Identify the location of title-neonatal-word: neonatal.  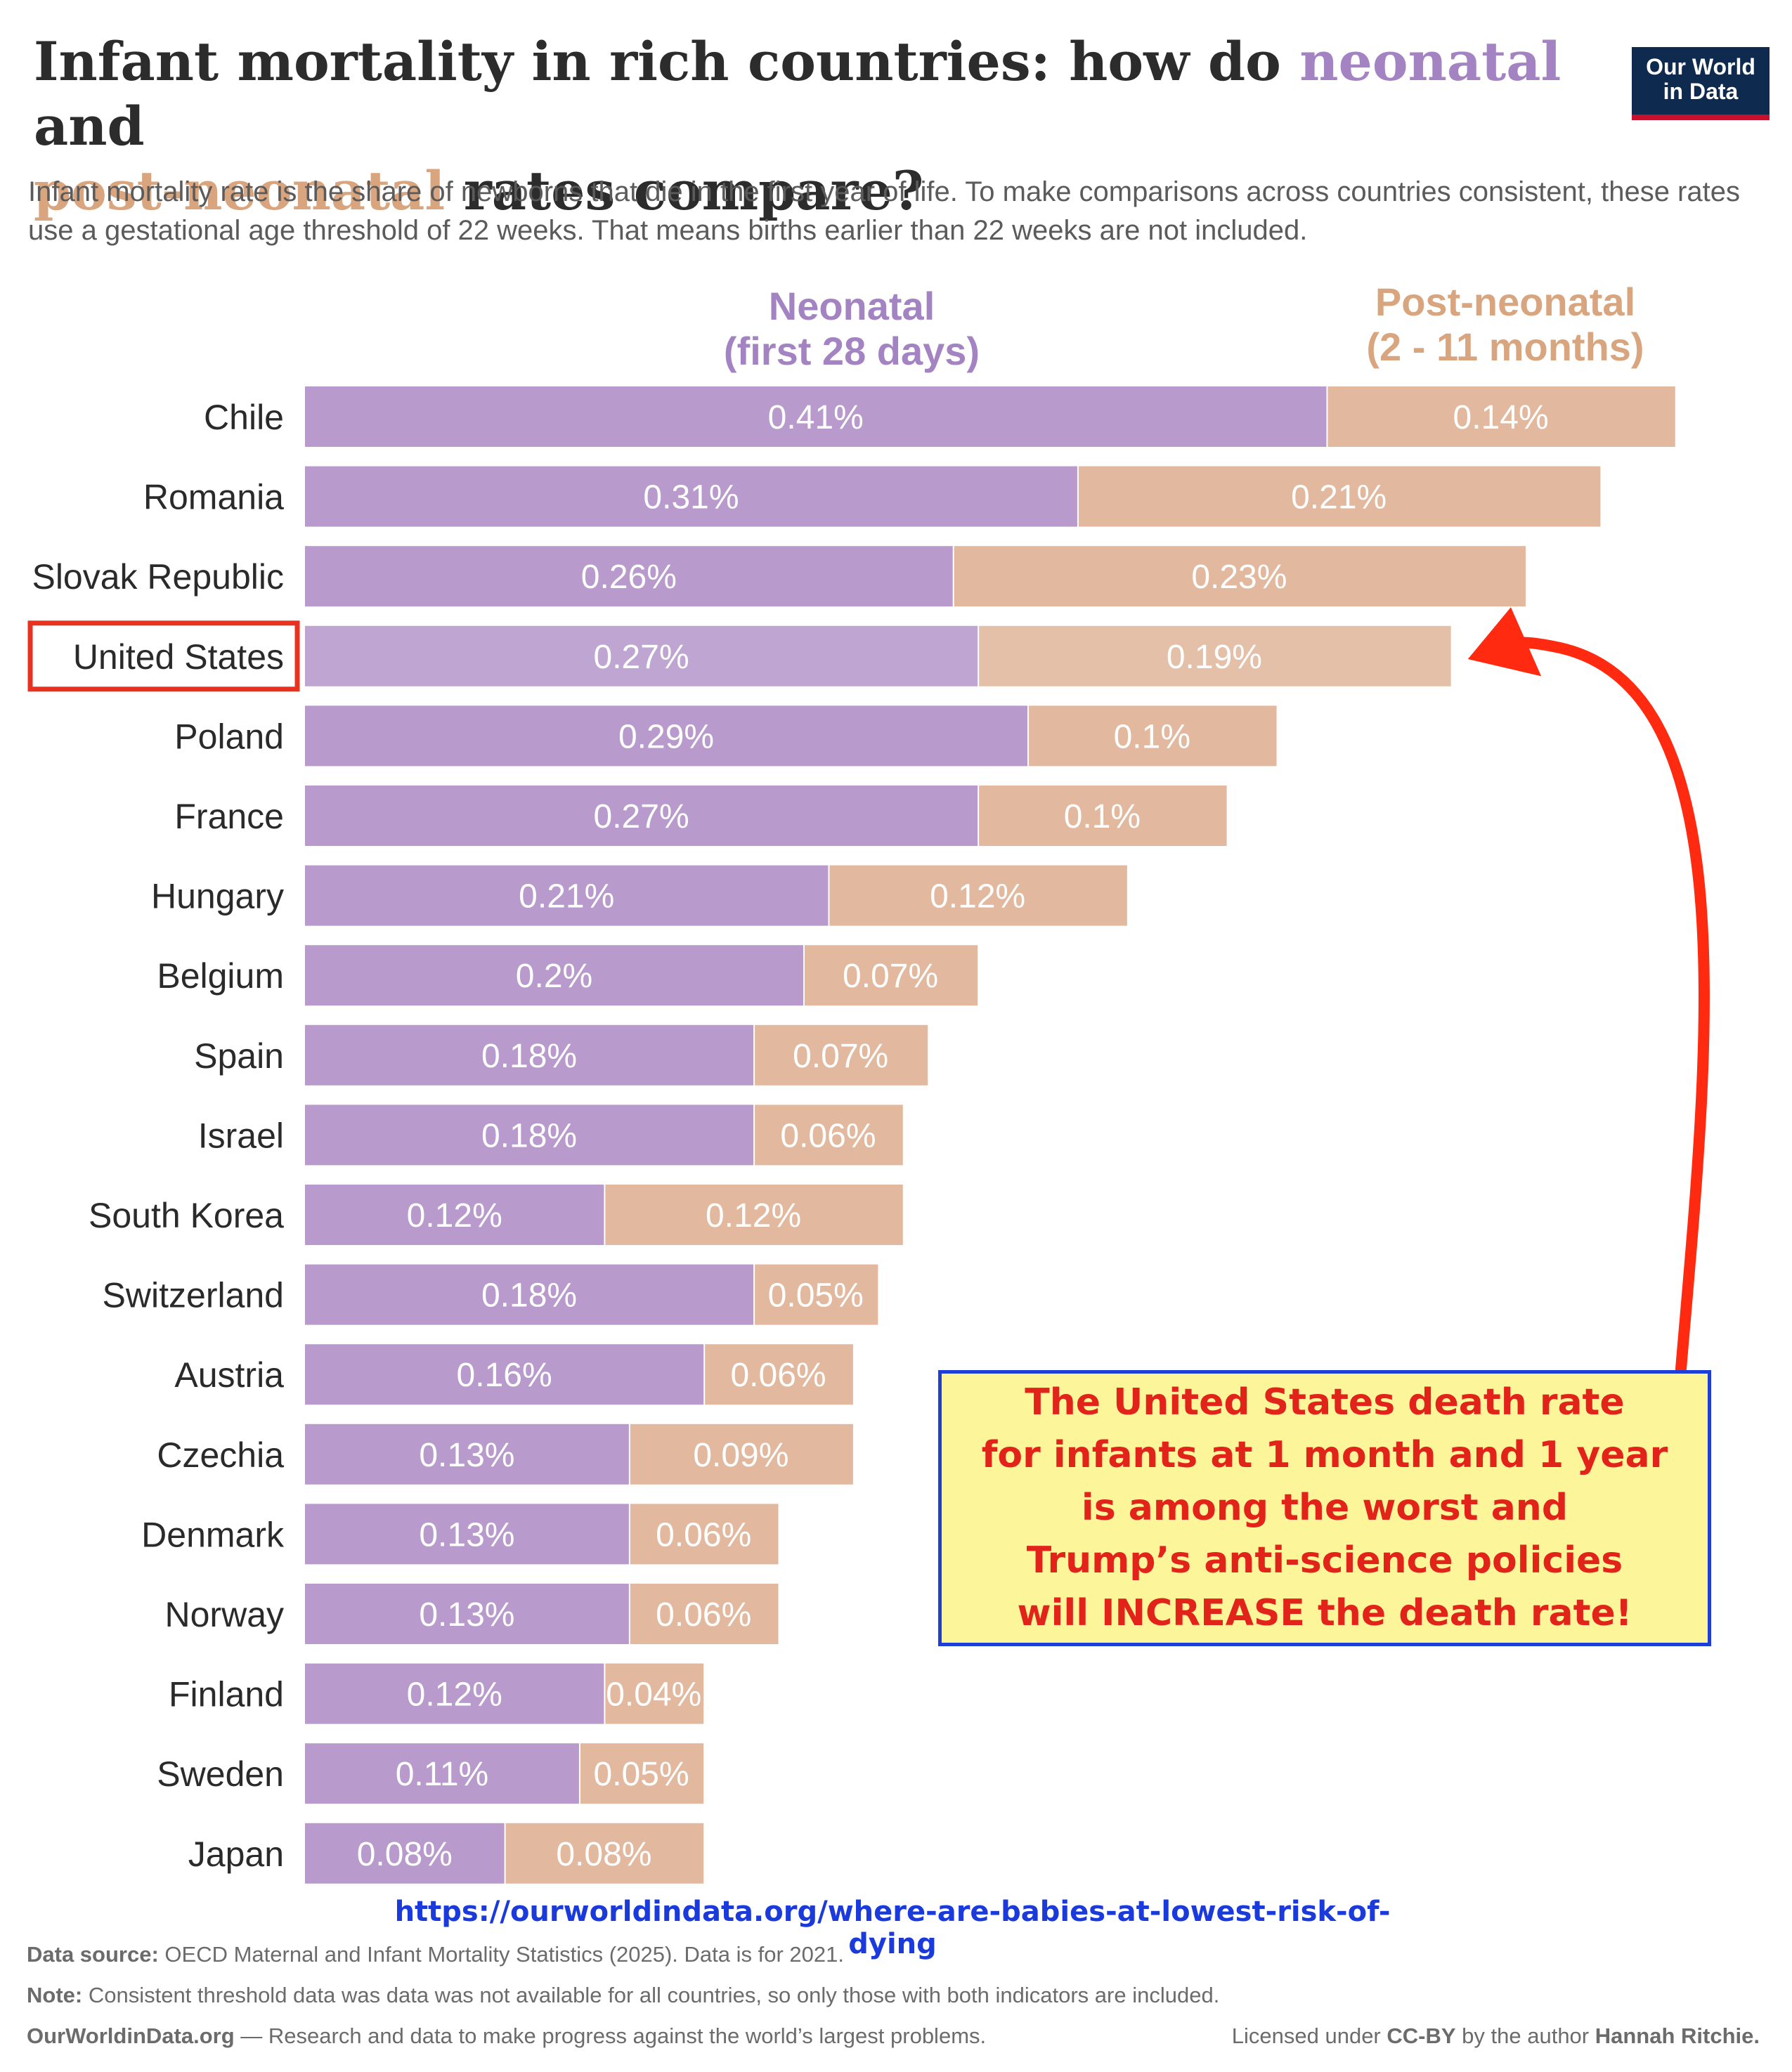
(1430, 61).